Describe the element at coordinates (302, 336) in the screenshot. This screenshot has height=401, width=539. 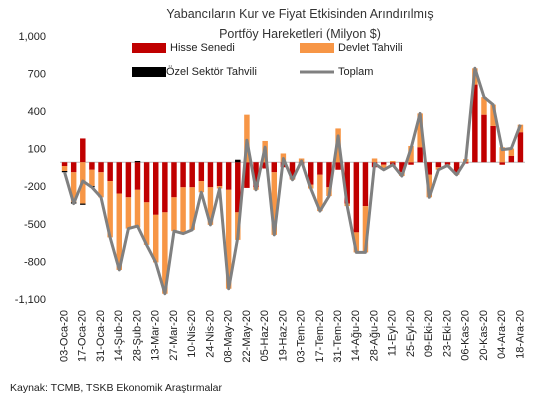
I see `x-tick-label: 03-Tem-20` at that location.